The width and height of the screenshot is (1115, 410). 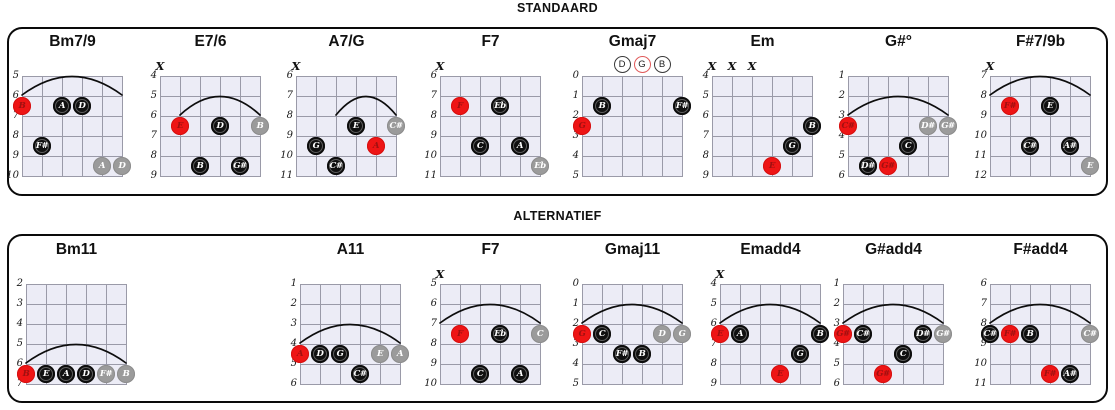 I want to click on chord-f7: F7 6 7 8 9 10 11 X F Eb C A Eb, so click(x=486, y=107).